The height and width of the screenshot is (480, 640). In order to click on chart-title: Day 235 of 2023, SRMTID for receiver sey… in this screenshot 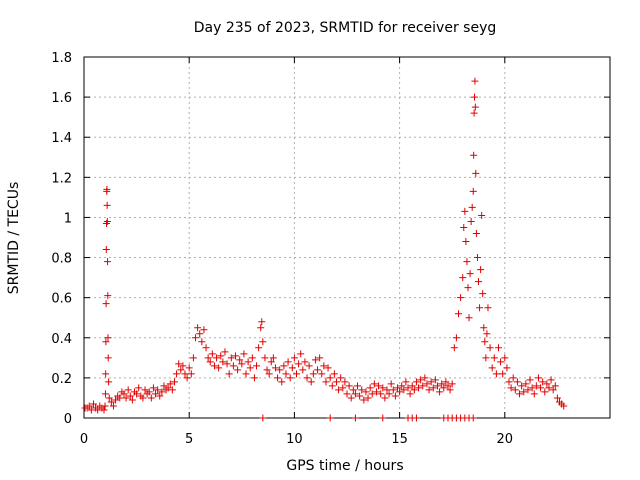, I will do `click(345, 28)`.